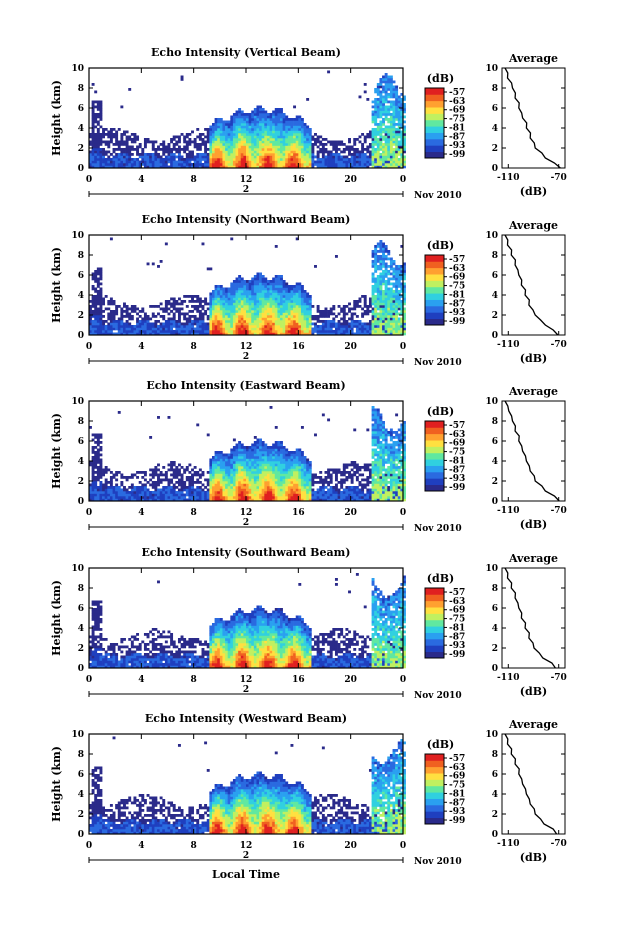 This screenshot has width=619, height=929. What do you see at coordinates (559, 178) in the screenshot?
I see `profile-x-tick-label: -70` at bounding box center [559, 178].